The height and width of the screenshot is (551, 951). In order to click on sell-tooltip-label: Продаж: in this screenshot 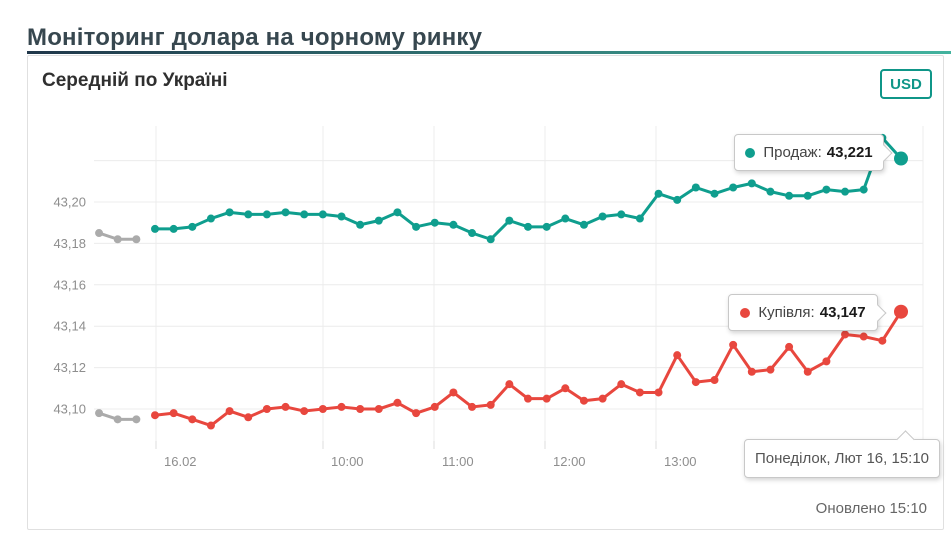, I will do `click(792, 152)`.